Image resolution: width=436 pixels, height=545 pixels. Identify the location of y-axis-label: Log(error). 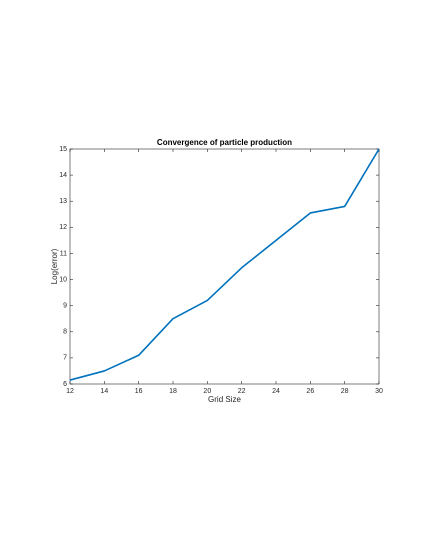
(54, 266).